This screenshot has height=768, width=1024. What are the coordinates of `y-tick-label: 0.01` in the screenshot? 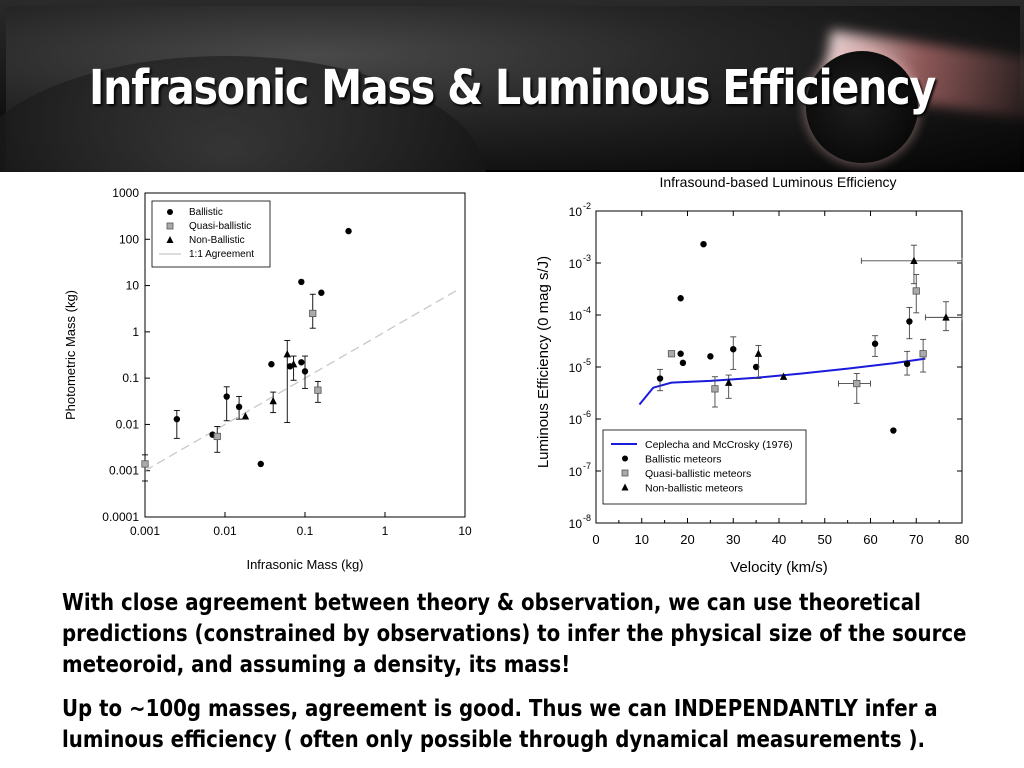 It's located at (128, 424).